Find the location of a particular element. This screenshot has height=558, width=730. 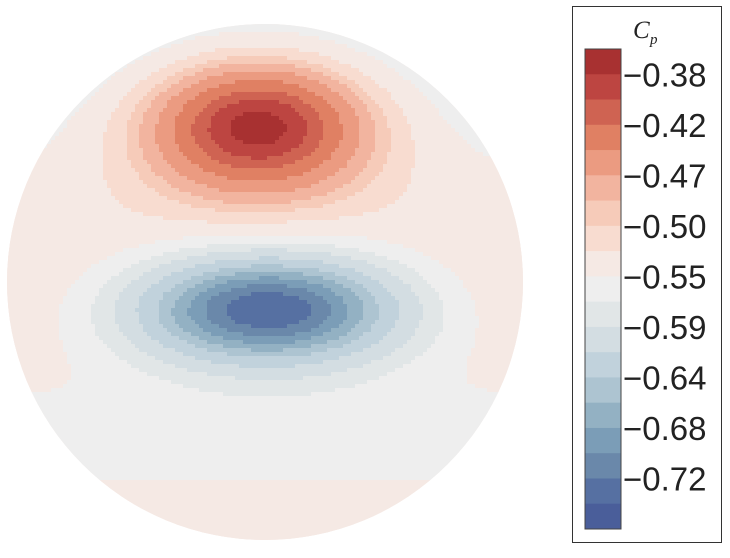

colorbar-title: C is located at coordinates (641, 30).